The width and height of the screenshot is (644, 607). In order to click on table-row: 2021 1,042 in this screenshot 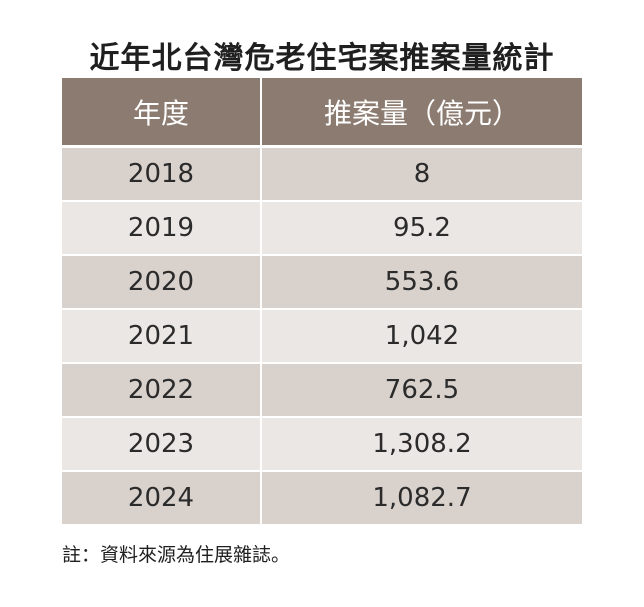, I will do `click(322, 337)`.